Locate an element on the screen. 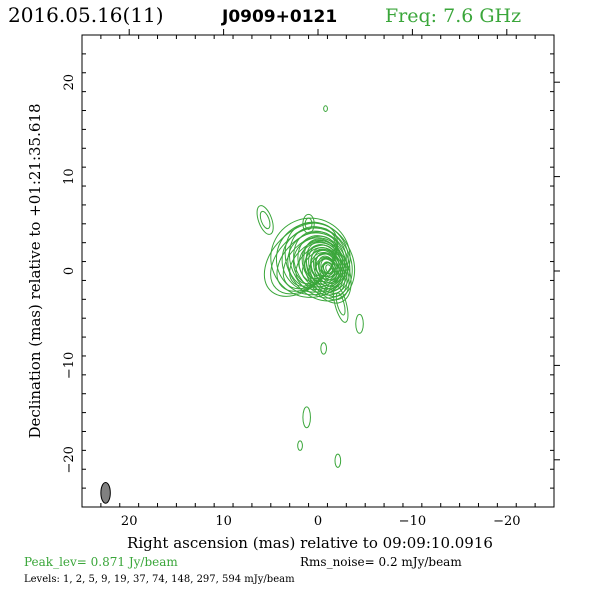 This screenshot has width=590, height=590. x-tick-label: 0 is located at coordinates (318, 521).